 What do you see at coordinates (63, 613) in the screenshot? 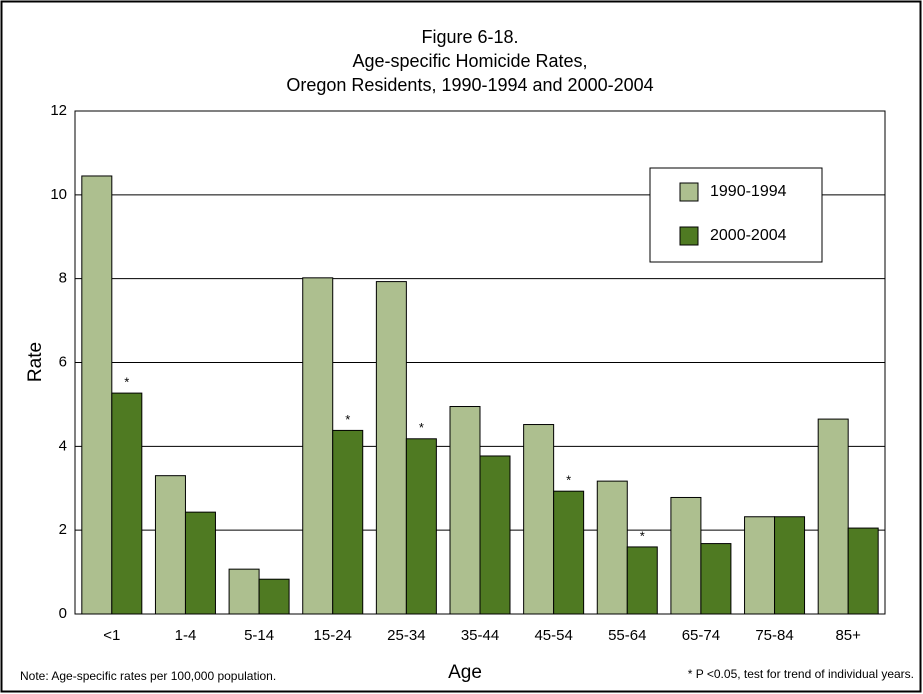
I see `y-tick-label: 0` at bounding box center [63, 613].